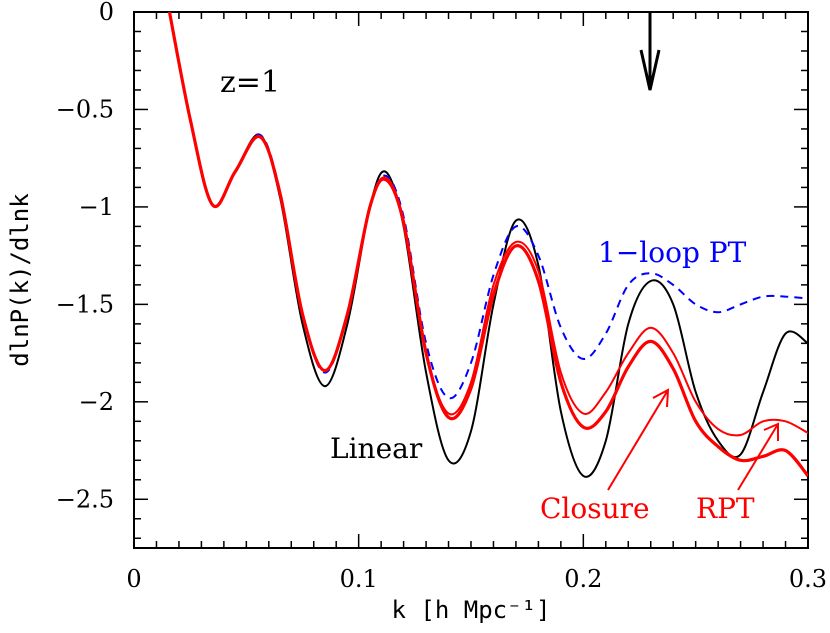 The image size is (830, 633). What do you see at coordinates (808, 579) in the screenshot?
I see `x-tick-label: 0.3` at bounding box center [808, 579].